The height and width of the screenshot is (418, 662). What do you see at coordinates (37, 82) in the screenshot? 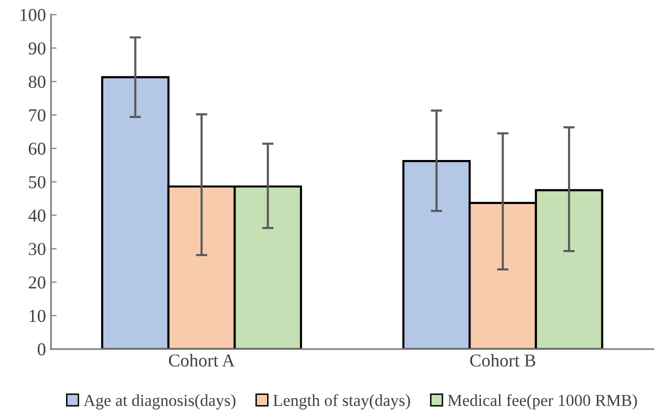
I see `y-tick-label: 80` at bounding box center [37, 82].